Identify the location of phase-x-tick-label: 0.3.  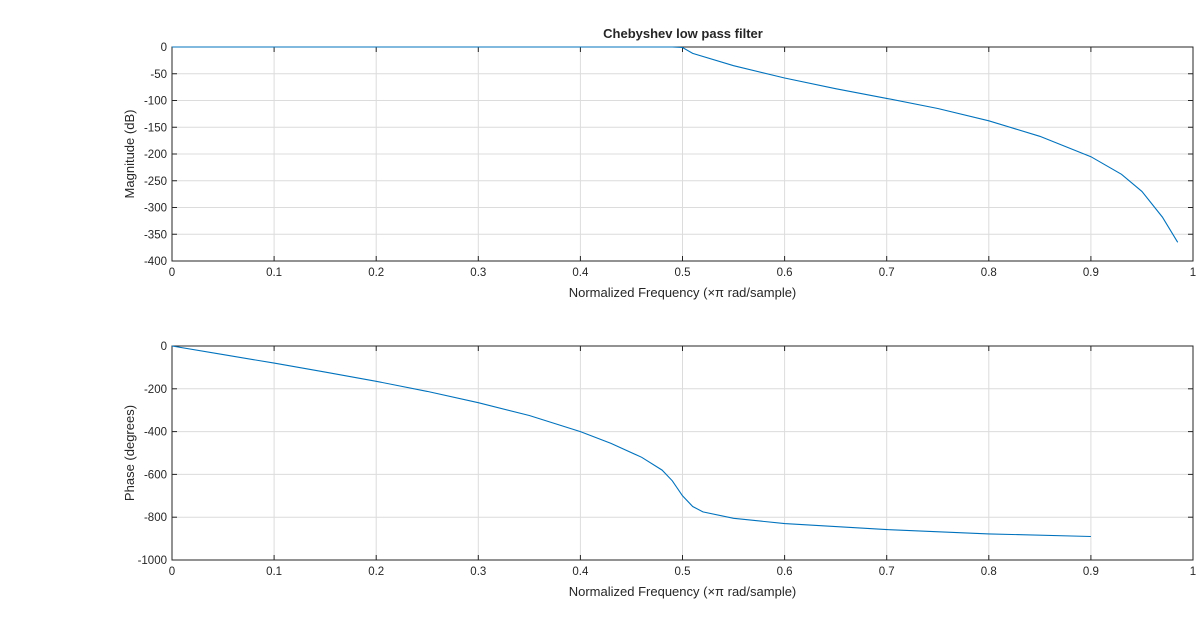
(478, 572).